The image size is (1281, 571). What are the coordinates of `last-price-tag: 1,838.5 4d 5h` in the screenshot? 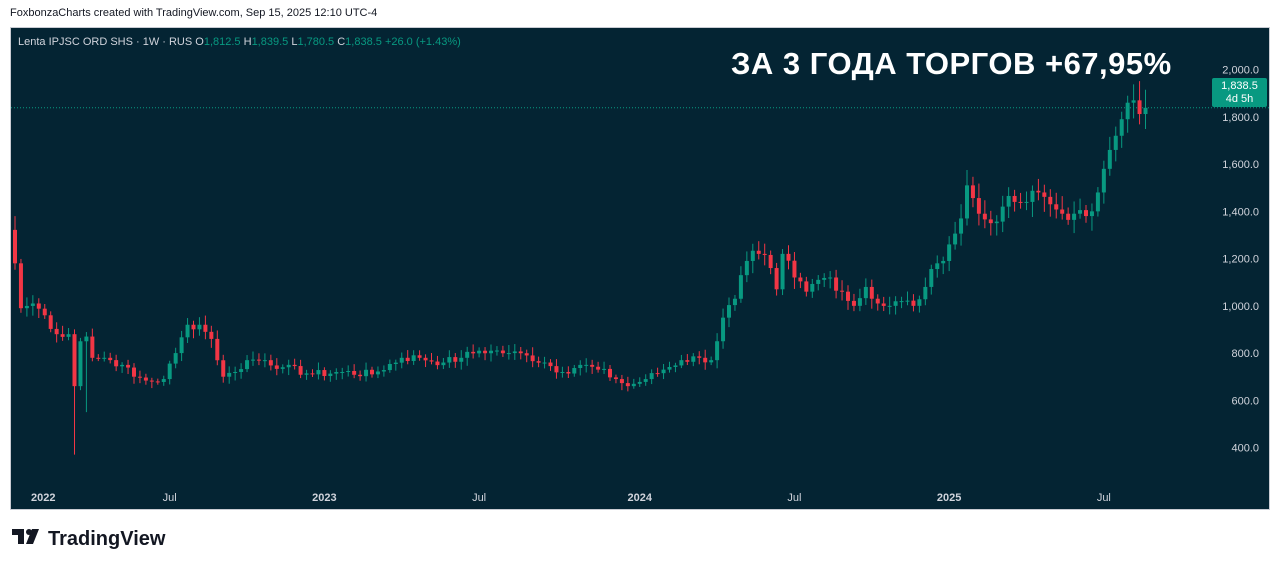 It's located at (1239, 92).